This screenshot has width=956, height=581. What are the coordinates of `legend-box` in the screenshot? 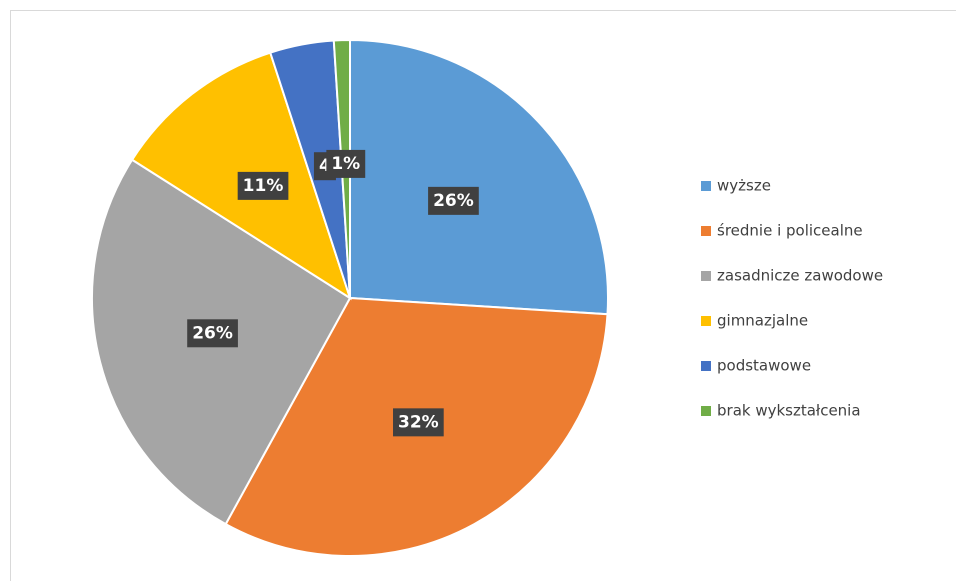 It's located at (816, 303).